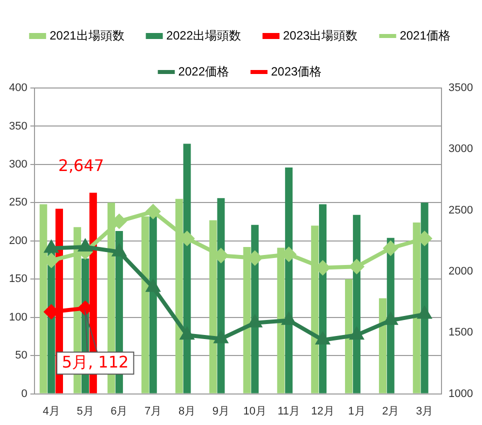 The height and width of the screenshot is (425, 482). What do you see at coordinates (322, 411) in the screenshot?
I see `x-tick-label: 12月` at bounding box center [322, 411].